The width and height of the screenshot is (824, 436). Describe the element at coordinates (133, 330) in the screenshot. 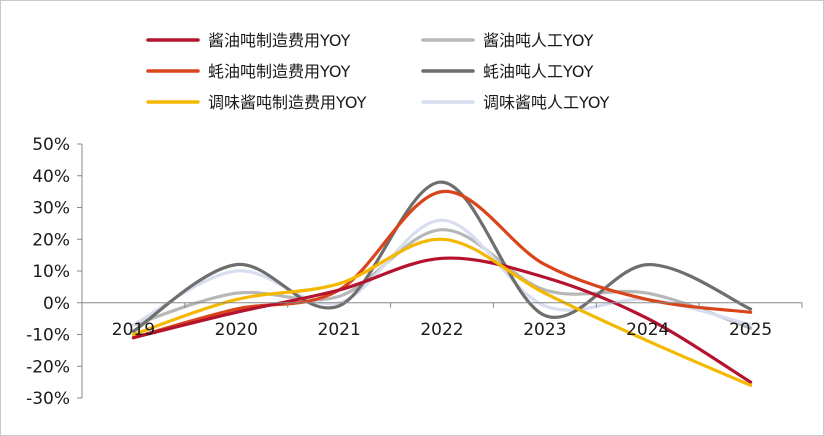

I see `x-tick-label: 2019` at that location.